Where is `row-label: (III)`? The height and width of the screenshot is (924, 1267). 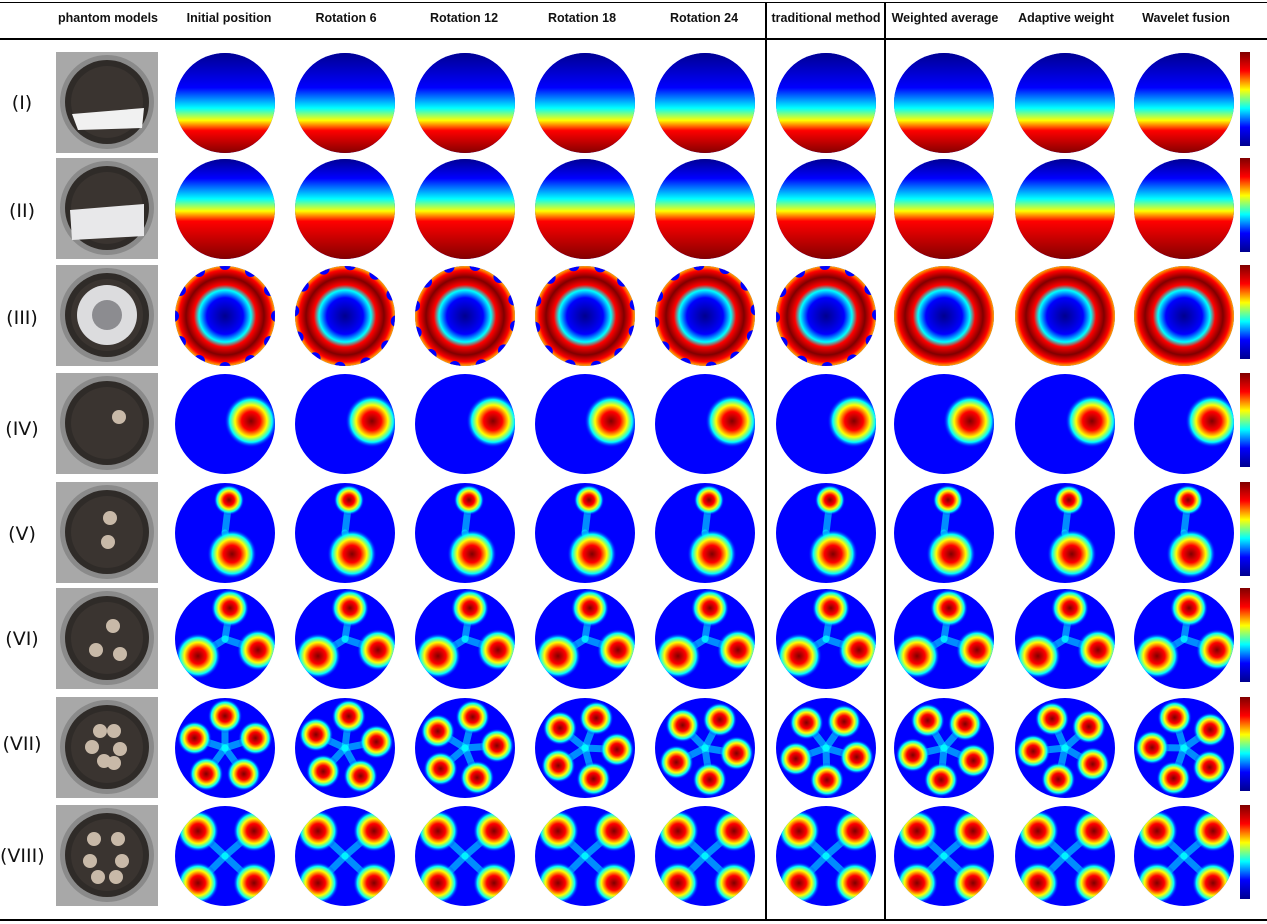 row-label: (III) is located at coordinates (22, 318).